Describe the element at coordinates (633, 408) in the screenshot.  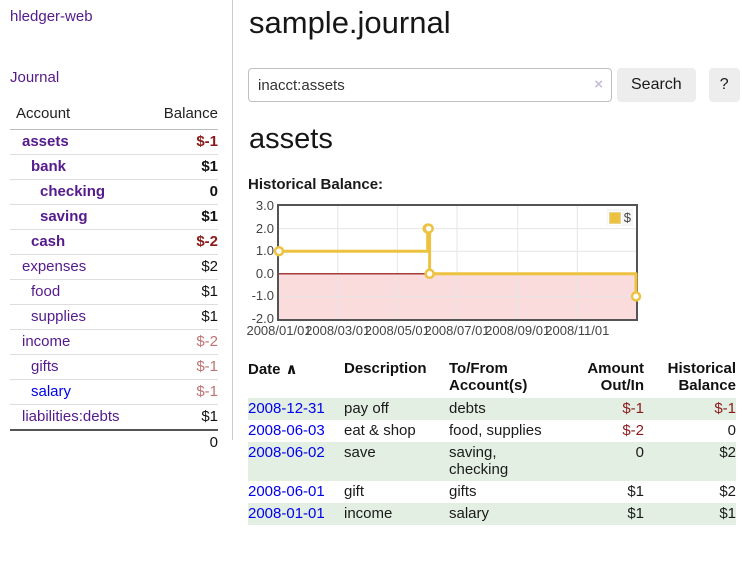
I see `register-amount: $-1` at that location.